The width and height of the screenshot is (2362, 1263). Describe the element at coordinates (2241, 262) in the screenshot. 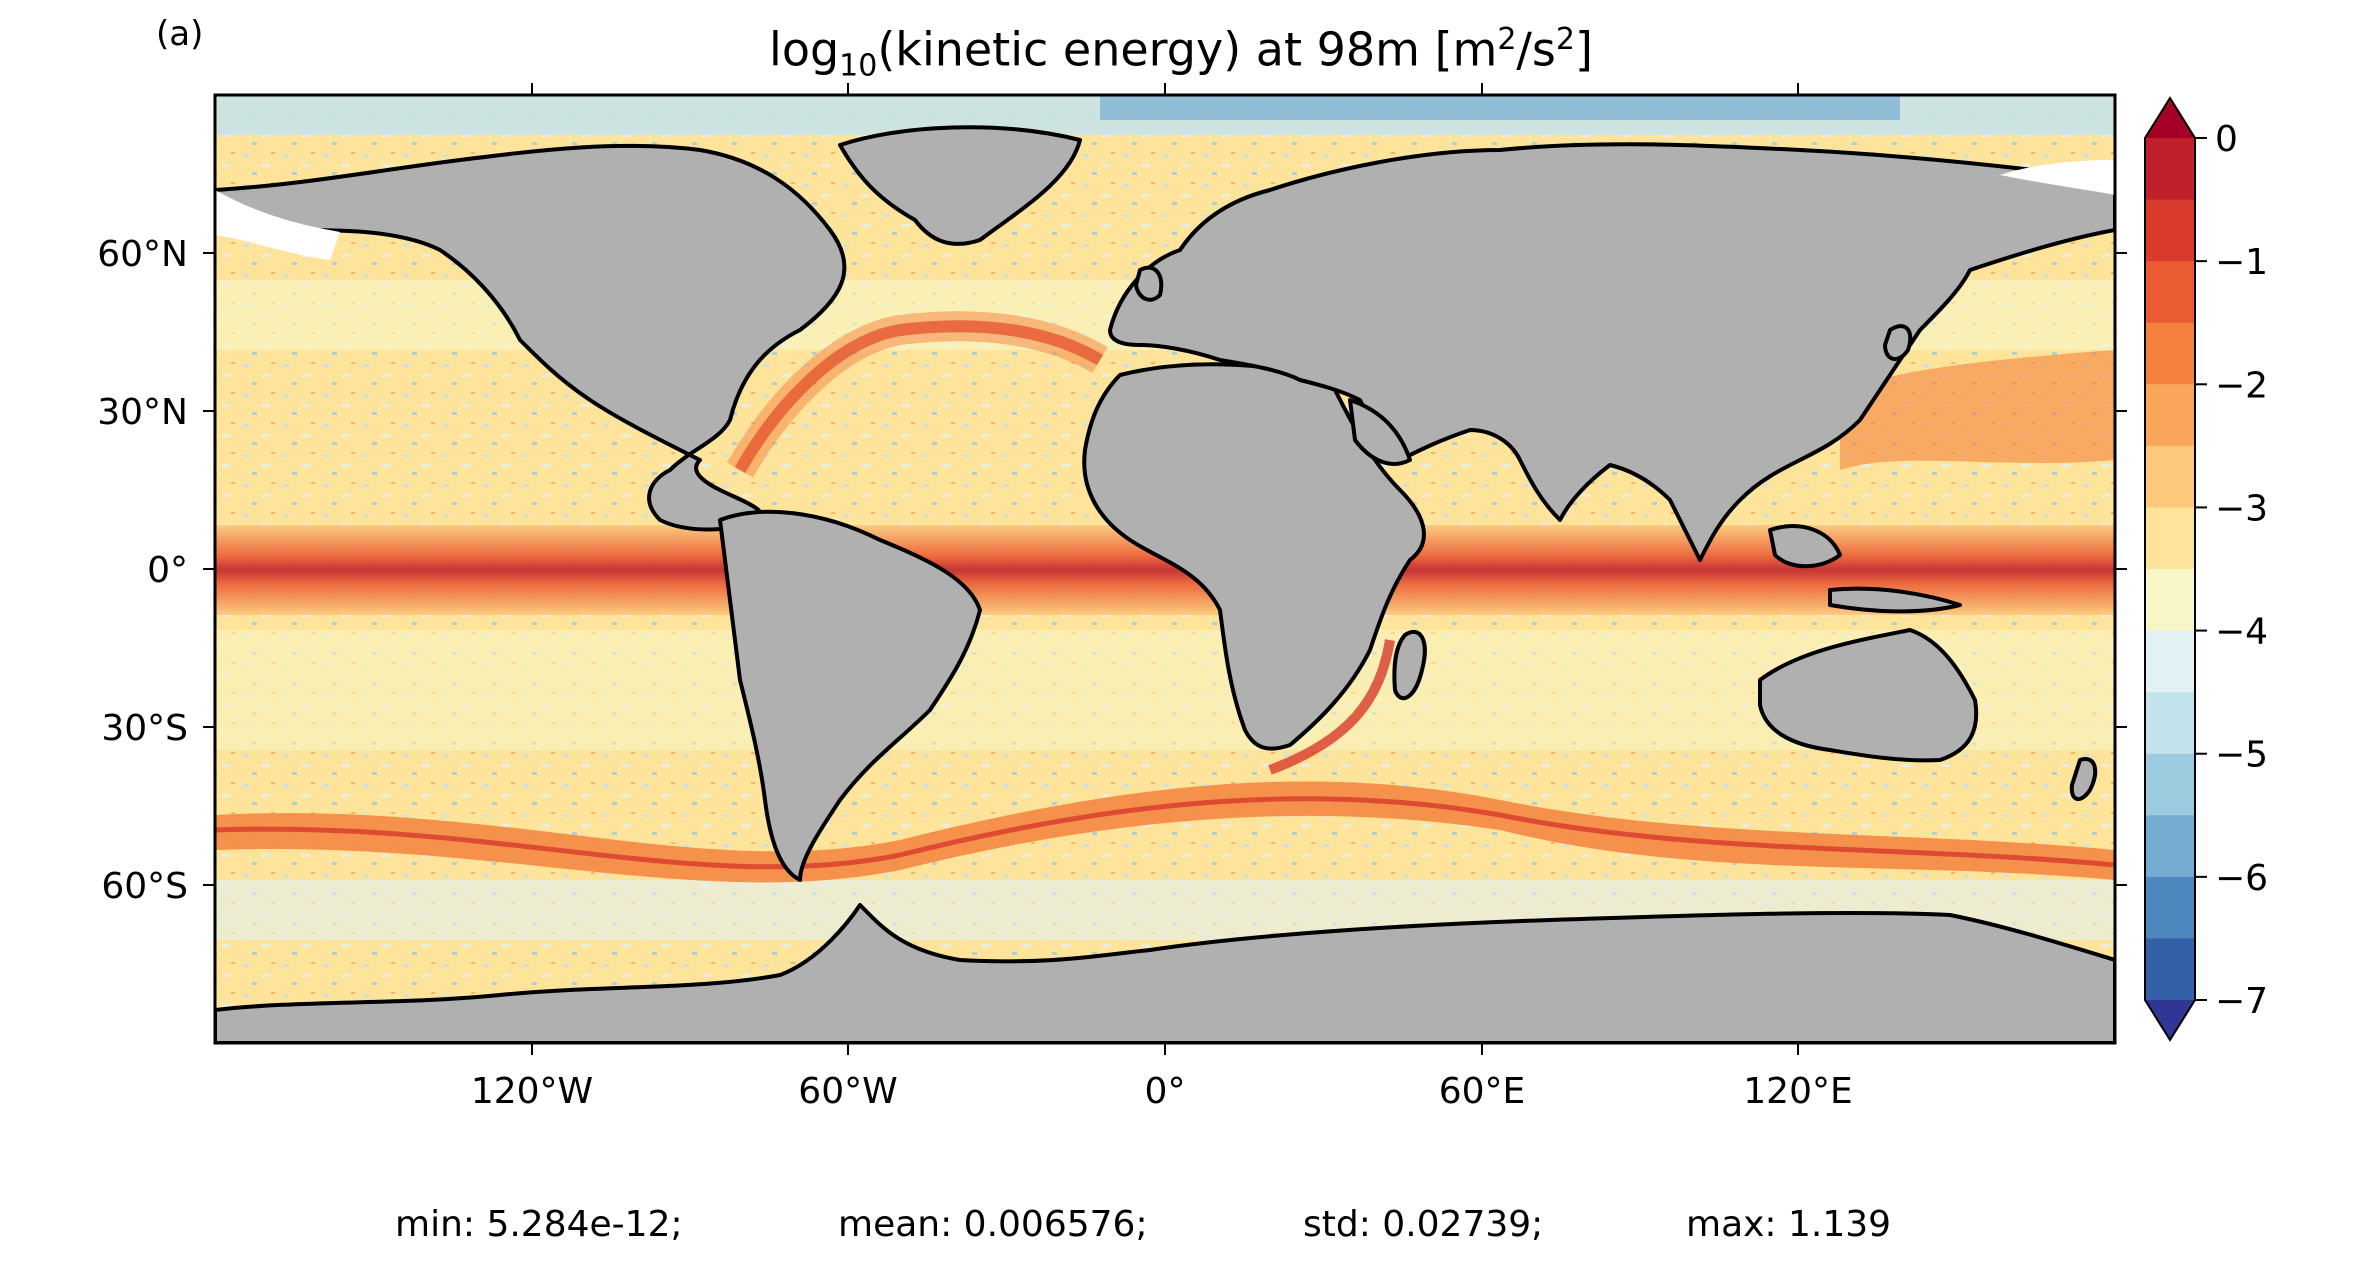

I see `colorbar-tick-label: −1` at that location.